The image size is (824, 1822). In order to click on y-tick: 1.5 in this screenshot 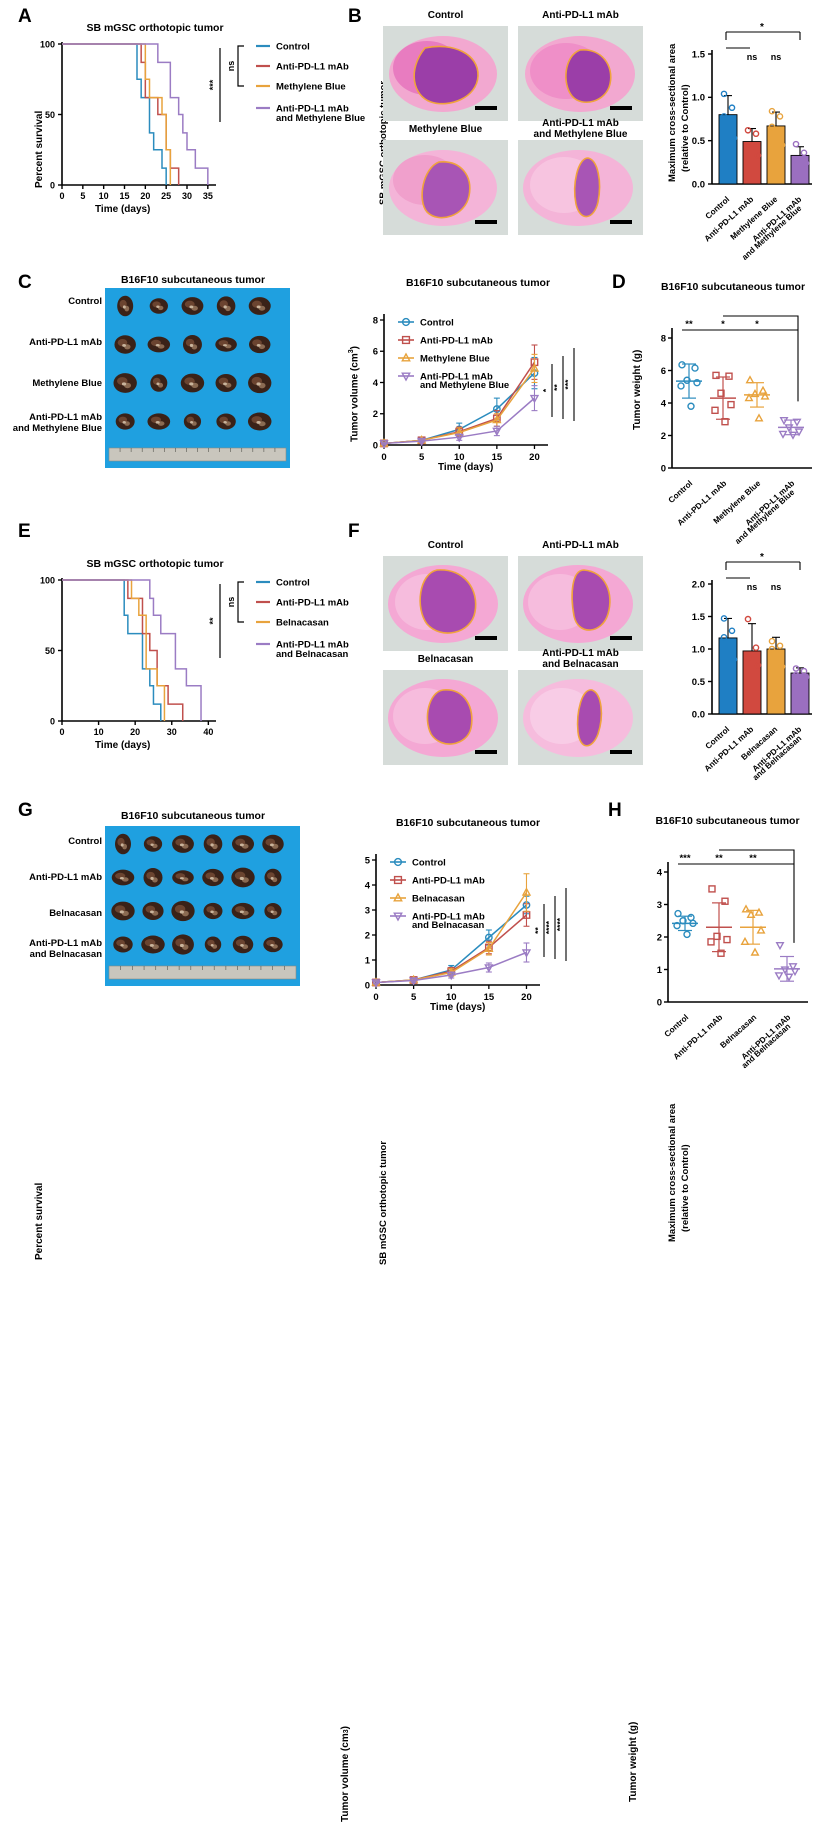, I will do `click(699, 54)`.